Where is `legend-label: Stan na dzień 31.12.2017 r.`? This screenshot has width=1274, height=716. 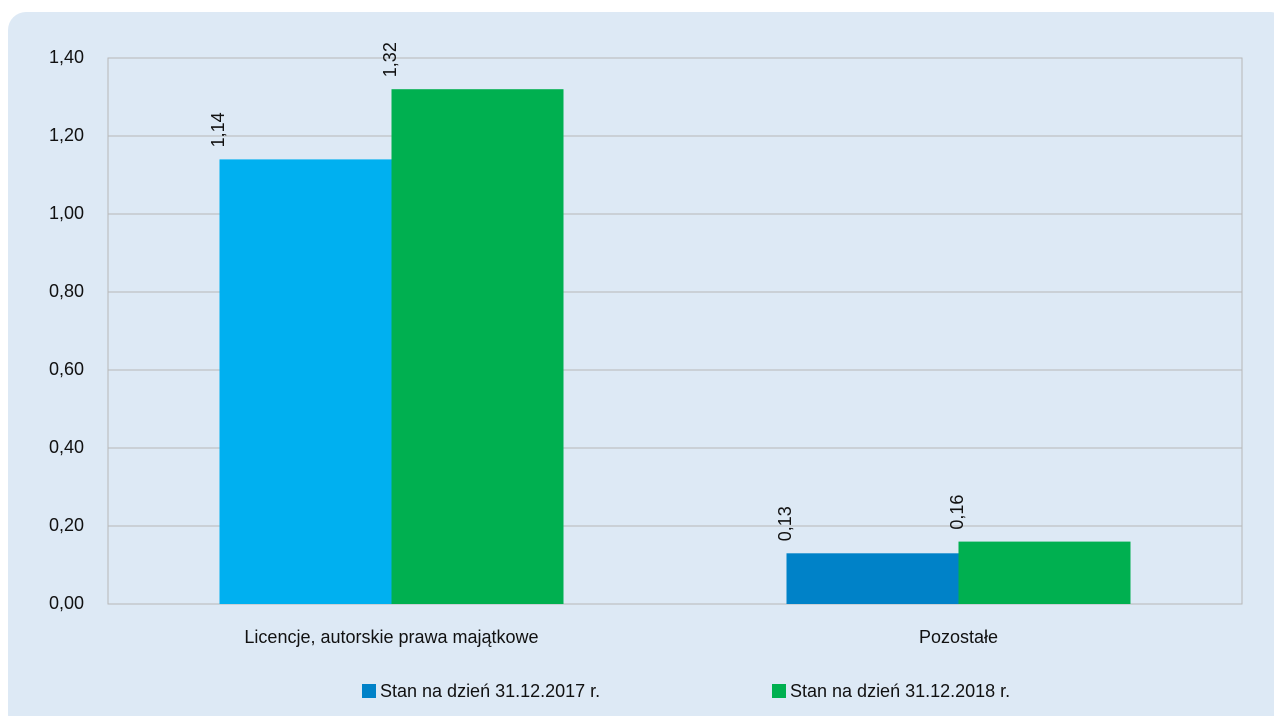 legend-label: Stan na dzień 31.12.2017 r. is located at coordinates (490, 691).